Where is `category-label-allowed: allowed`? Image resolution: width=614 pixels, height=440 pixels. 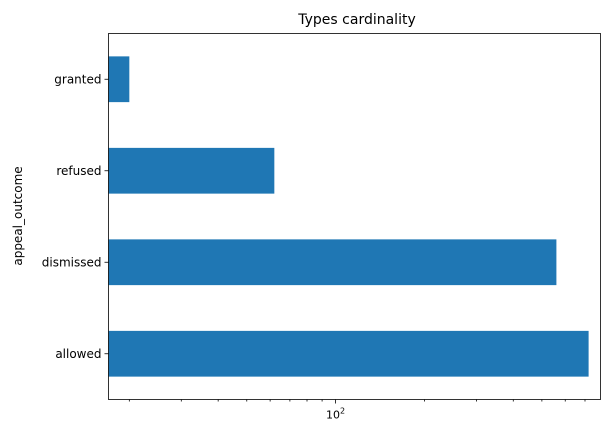 category-label-allowed: allowed is located at coordinates (78, 354).